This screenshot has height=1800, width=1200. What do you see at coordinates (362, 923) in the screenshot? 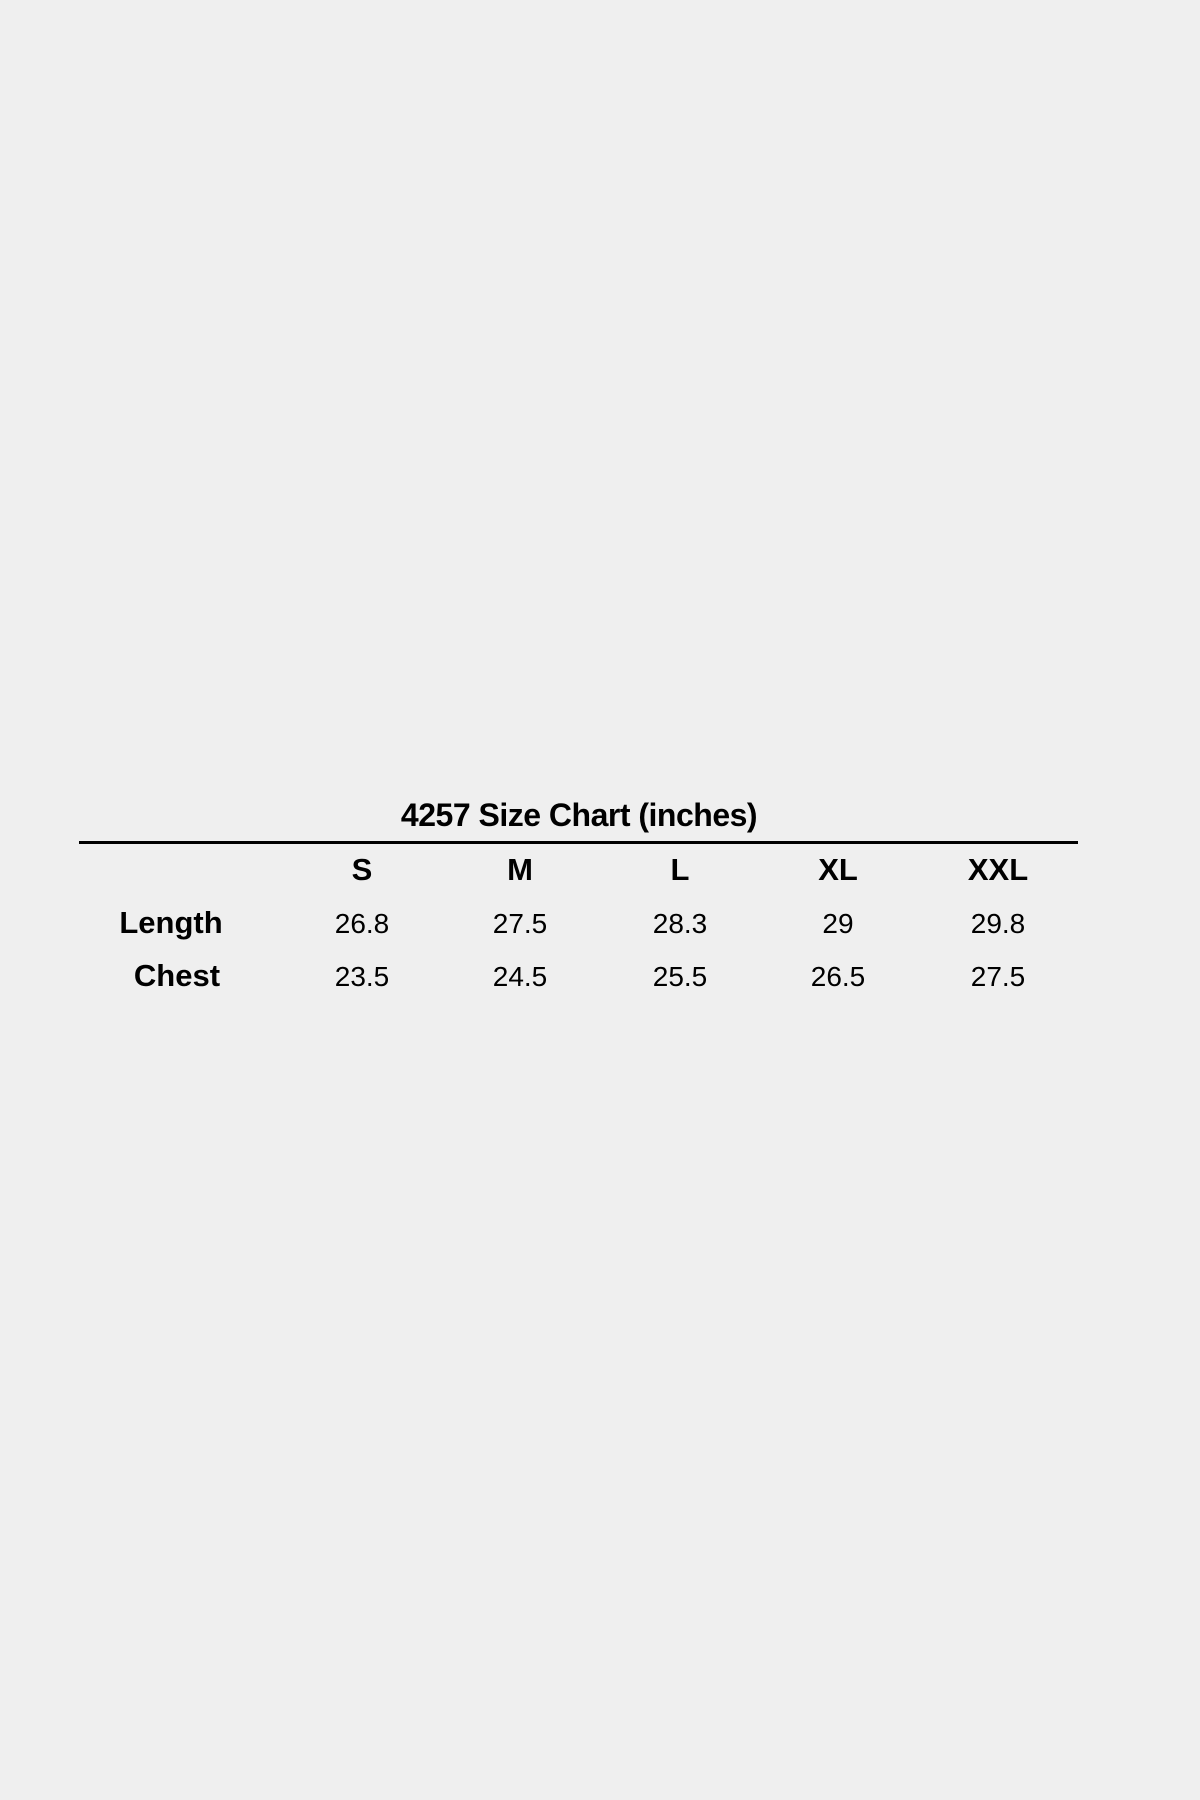
I see `table-cell: 26.8` at bounding box center [362, 923].